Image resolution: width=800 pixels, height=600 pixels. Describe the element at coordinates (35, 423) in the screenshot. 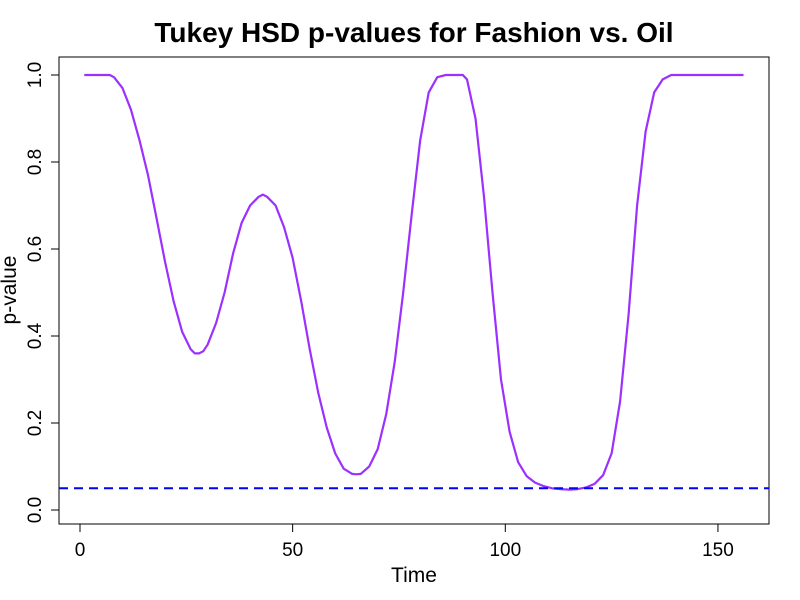

I see `y-tick-label: 0.2` at that location.